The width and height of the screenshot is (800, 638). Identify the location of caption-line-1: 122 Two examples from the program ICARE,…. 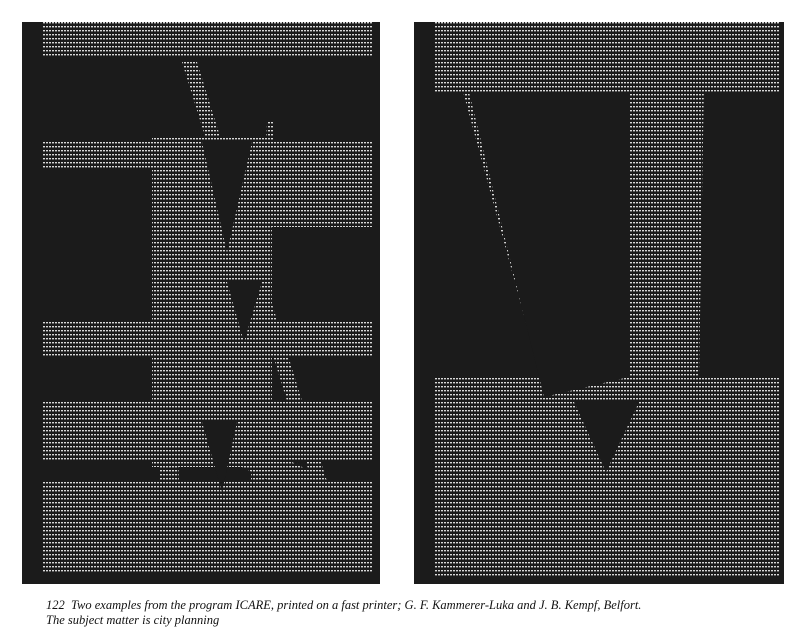
(416, 605).